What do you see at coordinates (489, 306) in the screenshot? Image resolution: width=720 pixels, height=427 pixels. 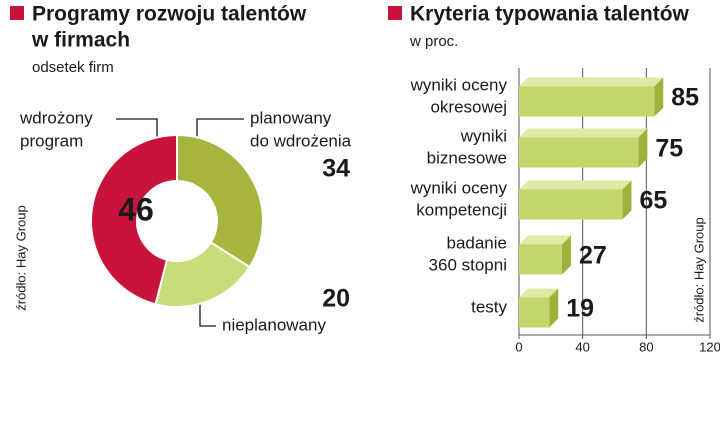 I see `category-label: testy` at bounding box center [489, 306].